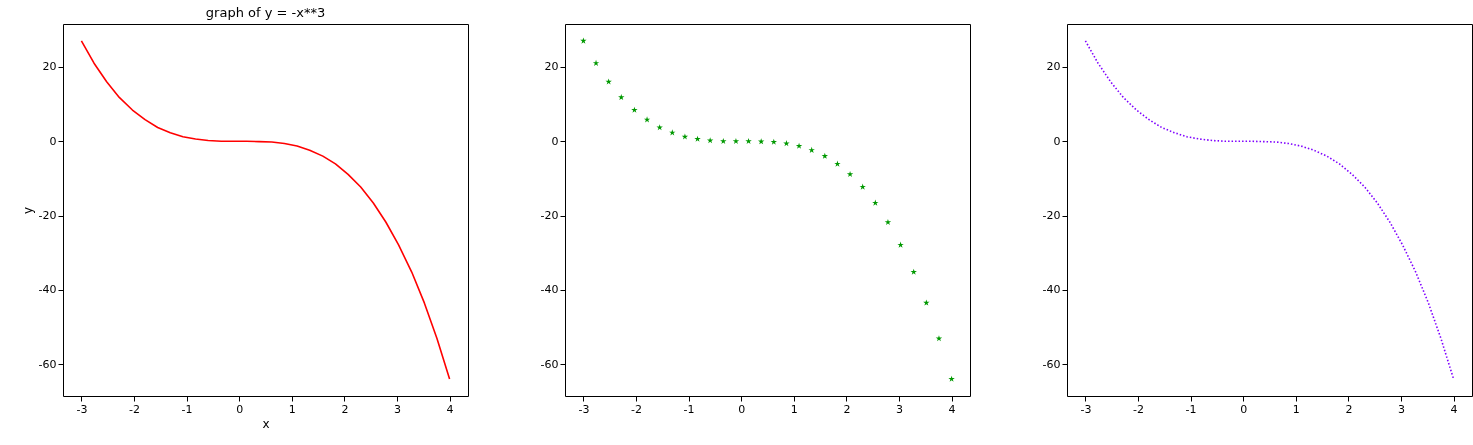 This screenshot has width=1473, height=445. I want to click on x-axis-title: x, so click(266, 423).